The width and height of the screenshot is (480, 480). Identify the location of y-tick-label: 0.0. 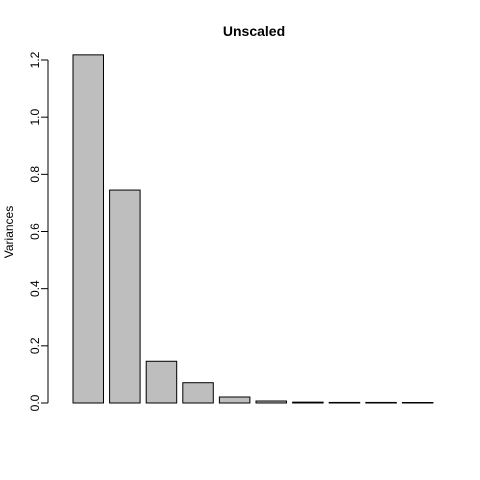
(35, 402).